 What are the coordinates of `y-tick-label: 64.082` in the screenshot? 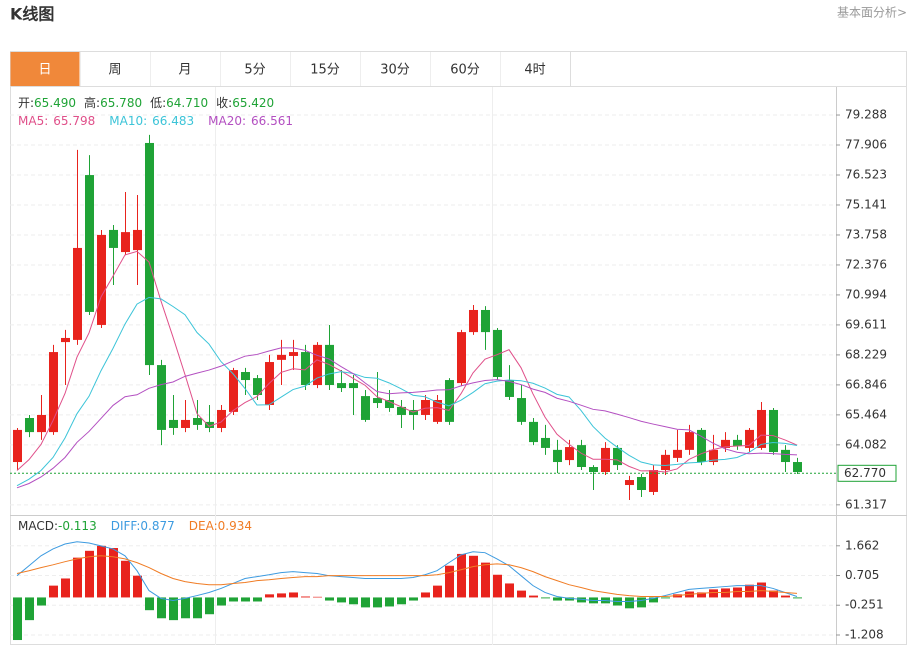 It's located at (866, 444).